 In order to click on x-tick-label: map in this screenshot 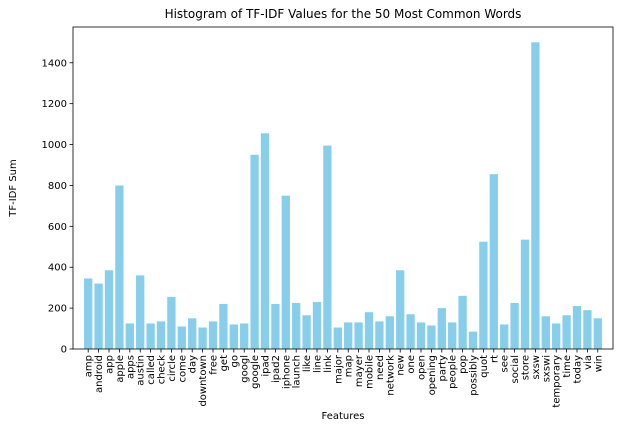, I will do `click(349, 366)`.